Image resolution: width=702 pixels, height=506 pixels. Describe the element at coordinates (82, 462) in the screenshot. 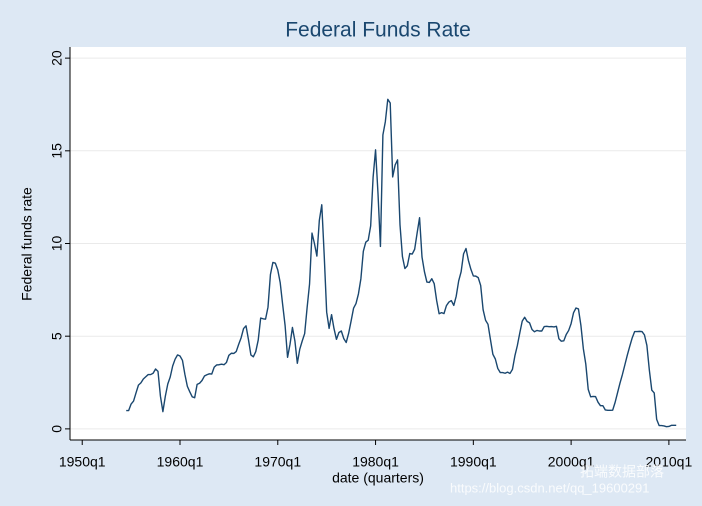

I see `x-tick-label: 1950q1` at that location.